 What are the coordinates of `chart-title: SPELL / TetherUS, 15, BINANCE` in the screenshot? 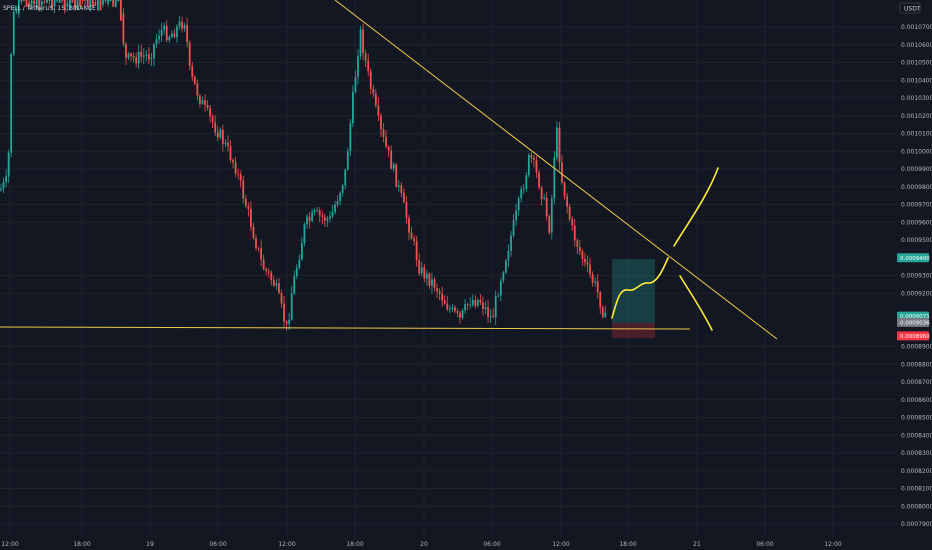 It's located at (49, 8).